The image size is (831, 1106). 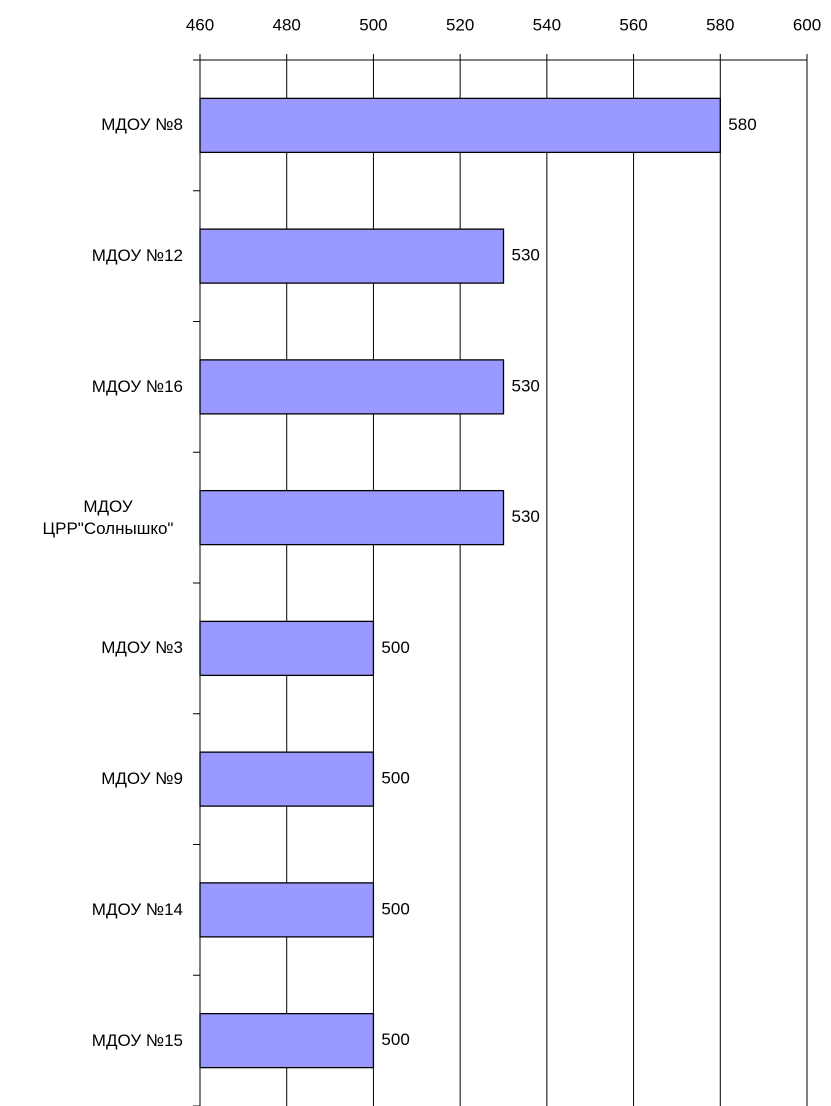 I want to click on x-tick-label: 600, so click(x=807, y=24).